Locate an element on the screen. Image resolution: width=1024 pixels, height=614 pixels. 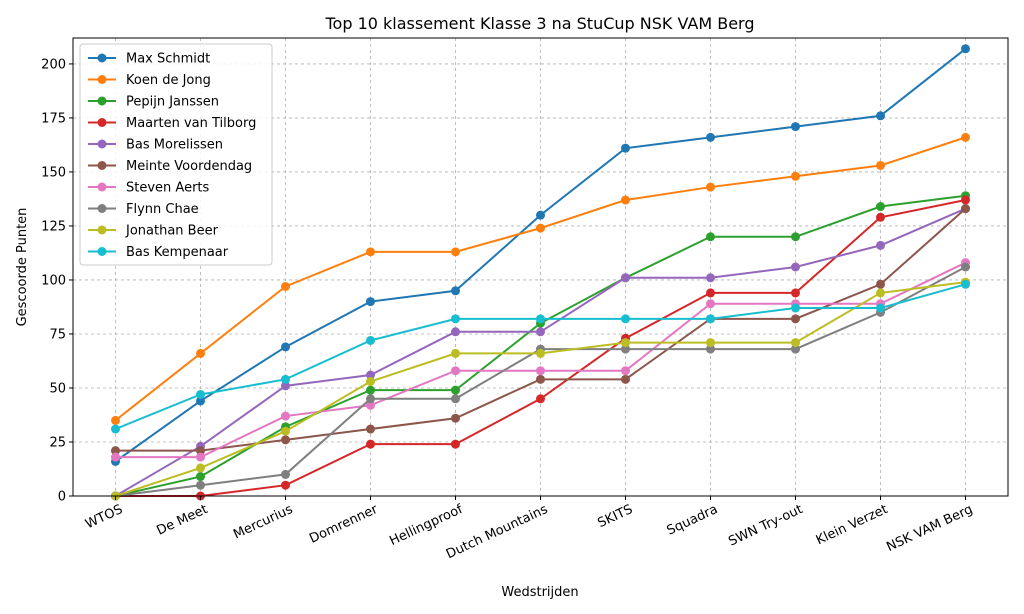
x-tick-label: SWN Try-out is located at coordinates (765, 525).